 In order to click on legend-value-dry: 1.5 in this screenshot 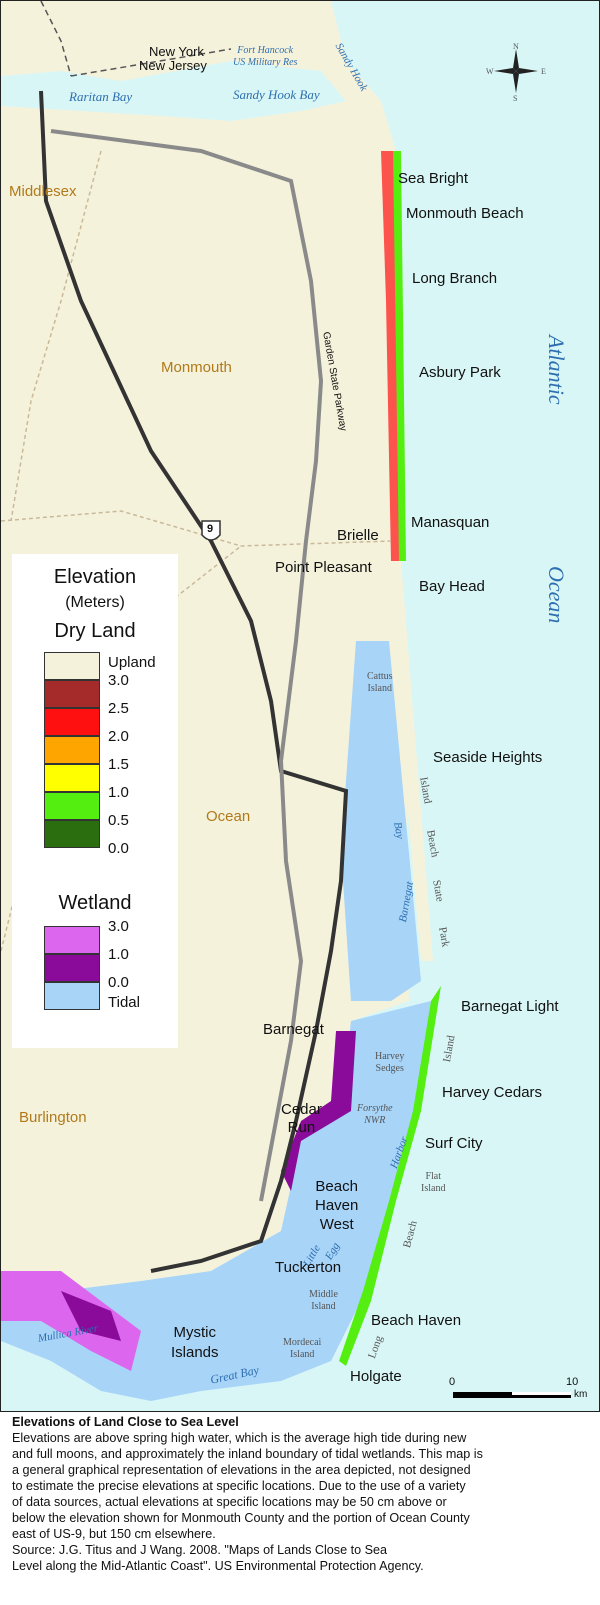, I will do `click(118, 764)`.